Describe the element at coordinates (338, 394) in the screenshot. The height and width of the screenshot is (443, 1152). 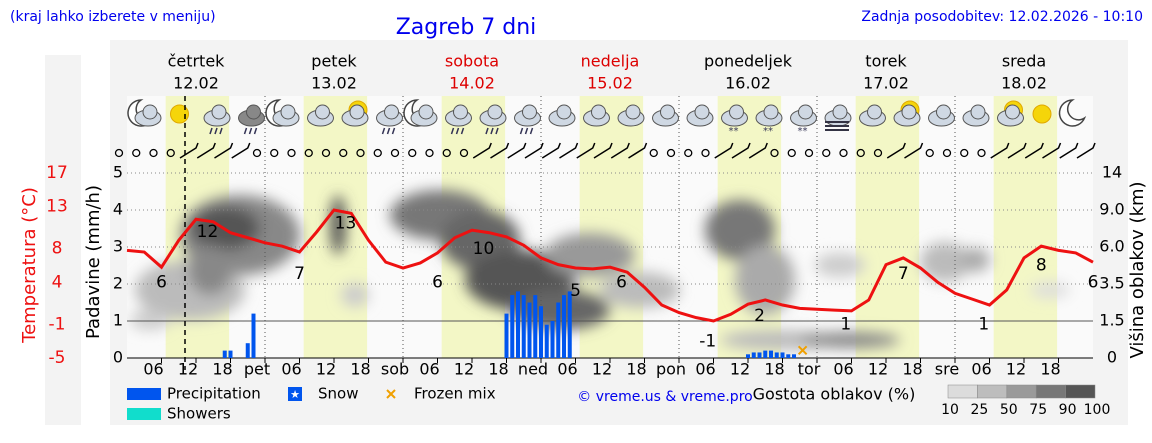
I see `legend-label: Snow` at that location.